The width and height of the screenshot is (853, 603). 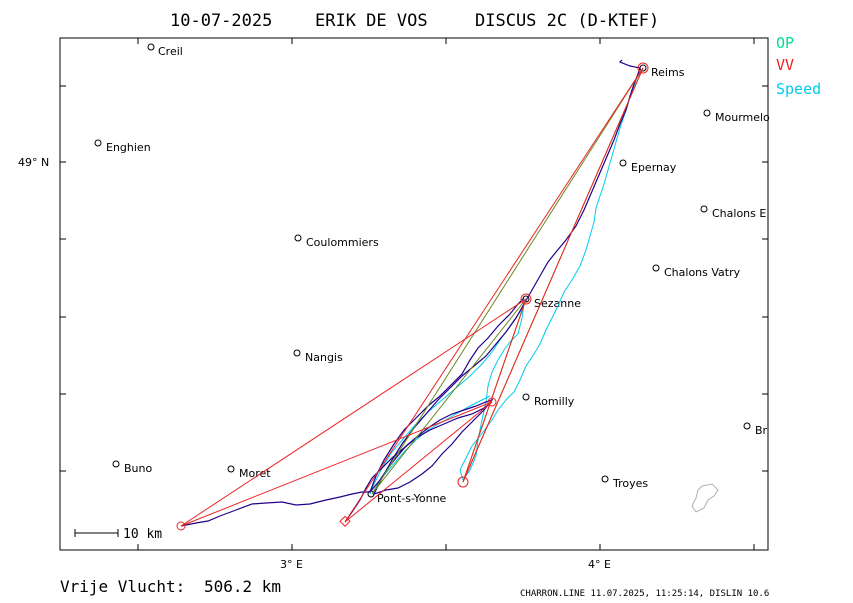 What do you see at coordinates (668, 72) in the screenshot?
I see `place-label-reims: Reims` at bounding box center [668, 72].